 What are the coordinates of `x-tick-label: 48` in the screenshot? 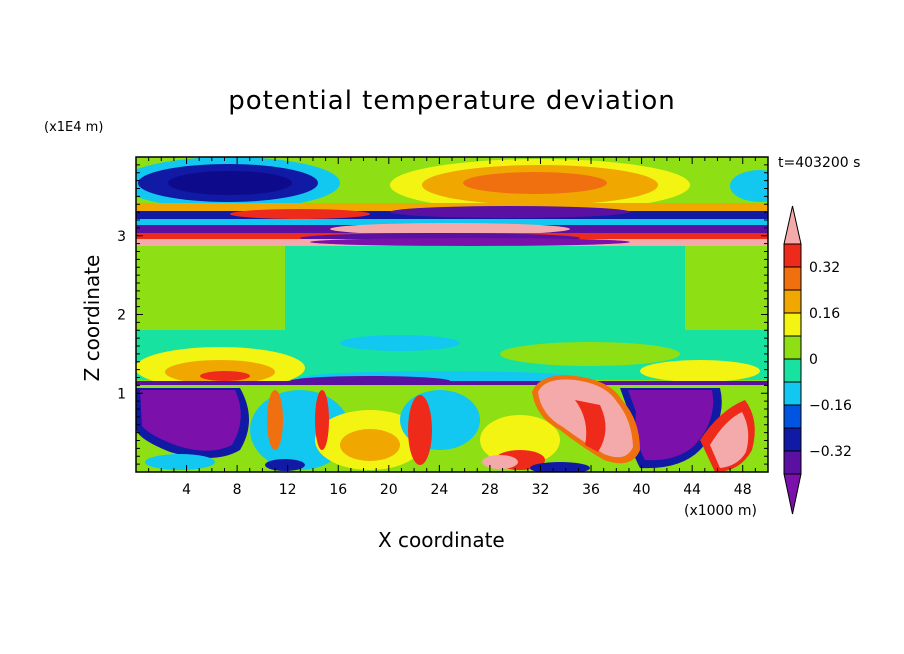 It's located at (743, 490).